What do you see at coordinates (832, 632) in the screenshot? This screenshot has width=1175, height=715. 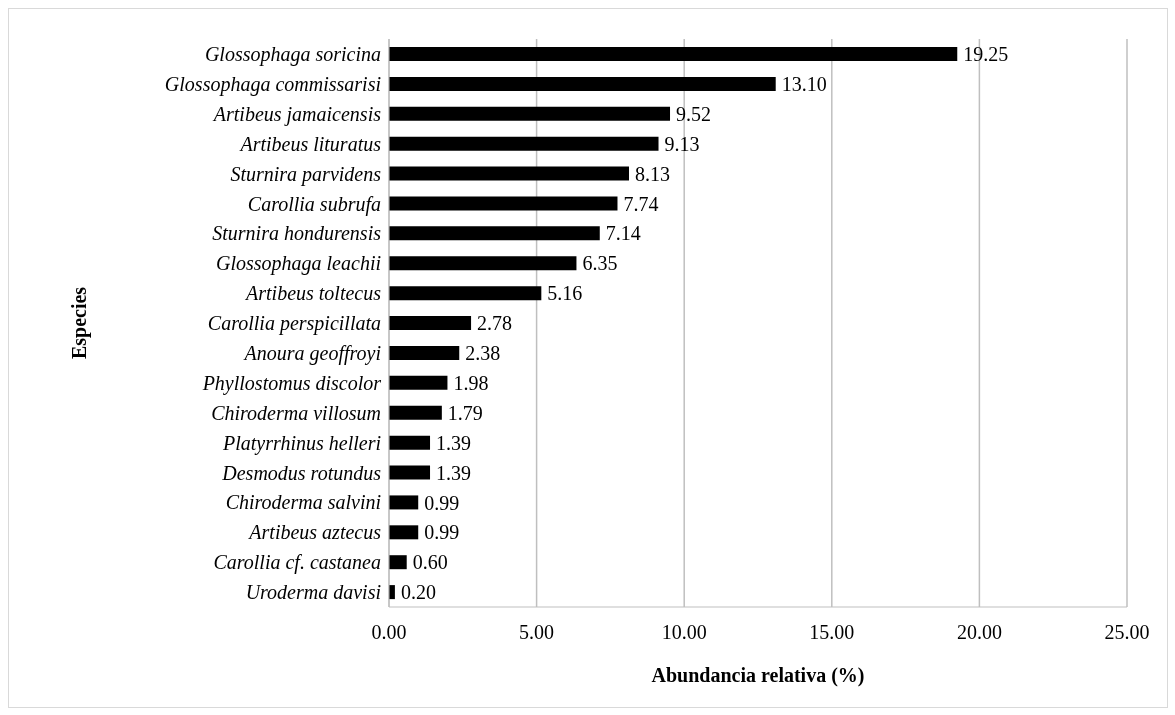 I see `x-tick-label: 15.00` at bounding box center [832, 632].